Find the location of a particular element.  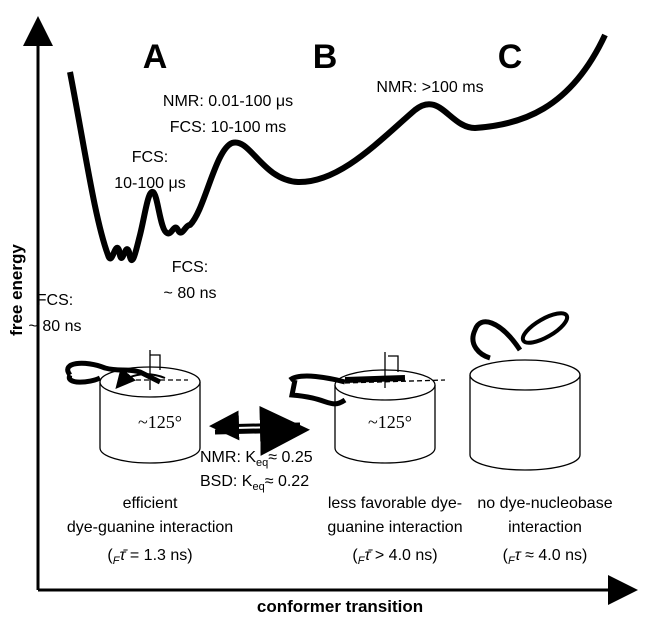

text-part: NMR: K is located at coordinates (228, 457).